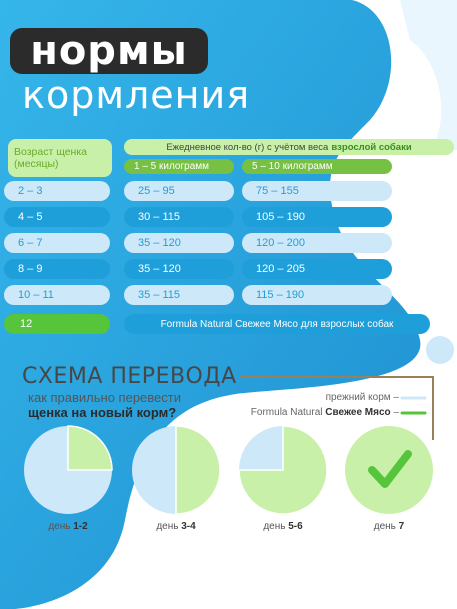 This screenshot has height=609, width=457. What do you see at coordinates (57, 324) in the screenshot?
I see `last-age-cell: 12` at bounding box center [57, 324].